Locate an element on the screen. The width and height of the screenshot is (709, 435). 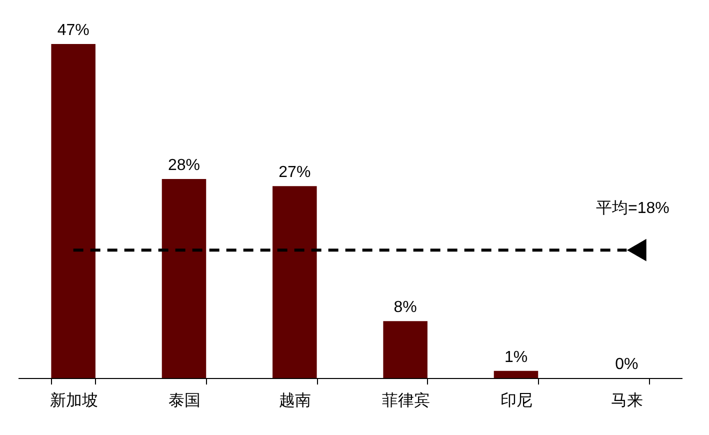
data-label: 1% is located at coordinates (516, 357).